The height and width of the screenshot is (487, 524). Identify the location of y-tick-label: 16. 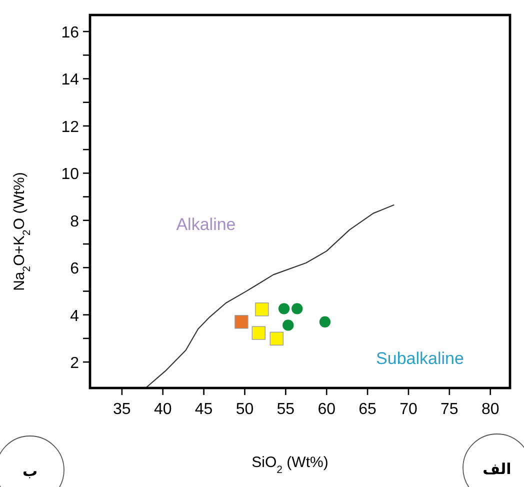
(70, 33).